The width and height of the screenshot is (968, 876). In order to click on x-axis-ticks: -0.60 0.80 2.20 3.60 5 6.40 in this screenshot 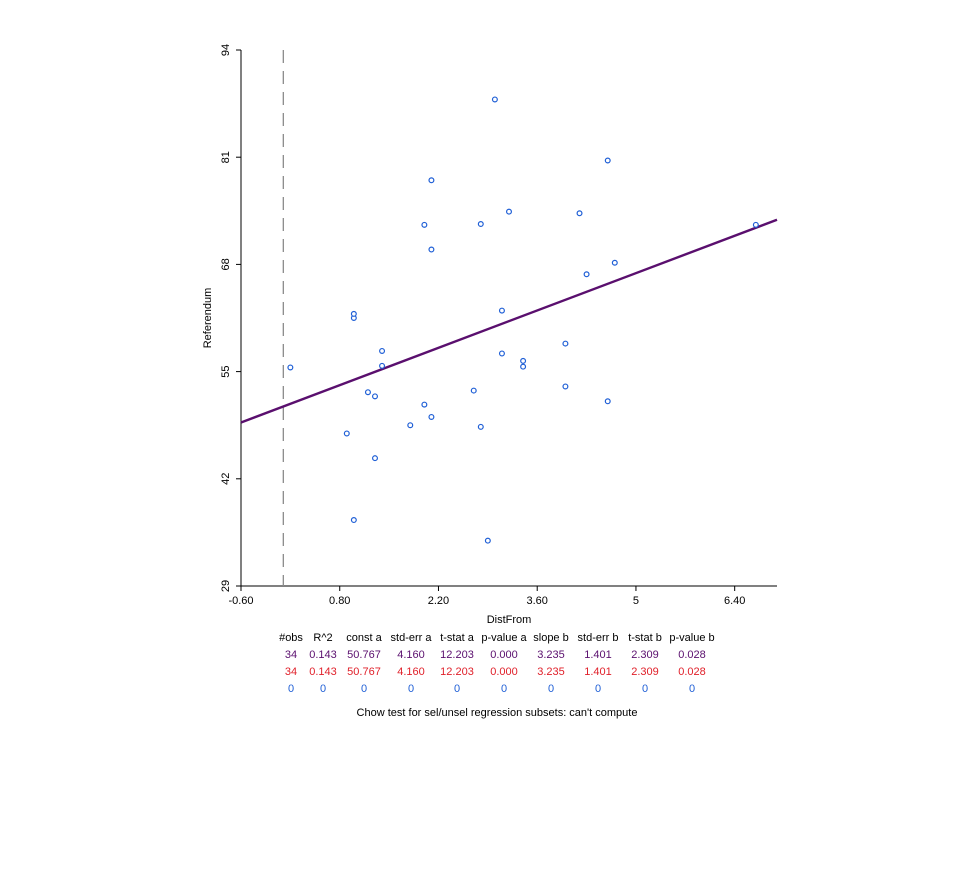, I will do `click(486, 596)`.